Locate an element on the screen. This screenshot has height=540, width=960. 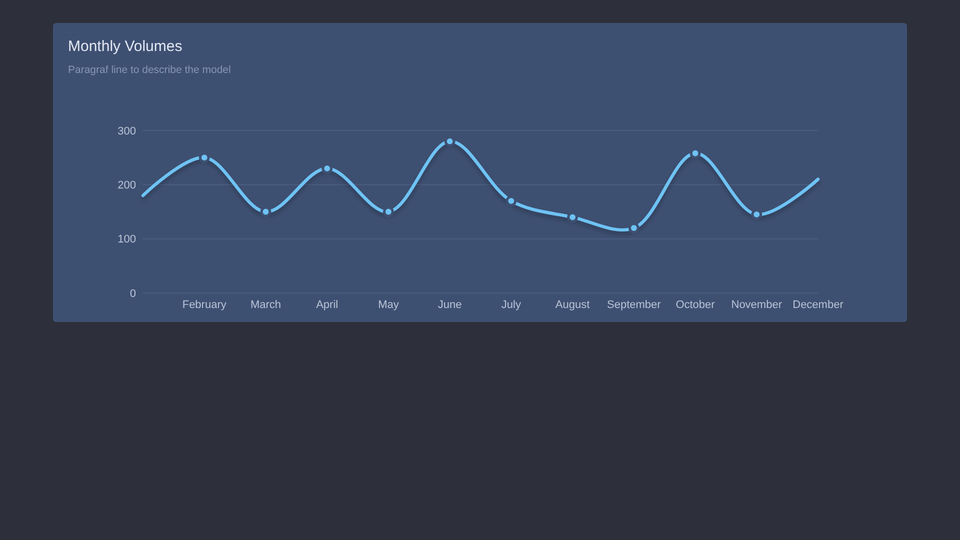
x-tick-label: November is located at coordinates (756, 305).